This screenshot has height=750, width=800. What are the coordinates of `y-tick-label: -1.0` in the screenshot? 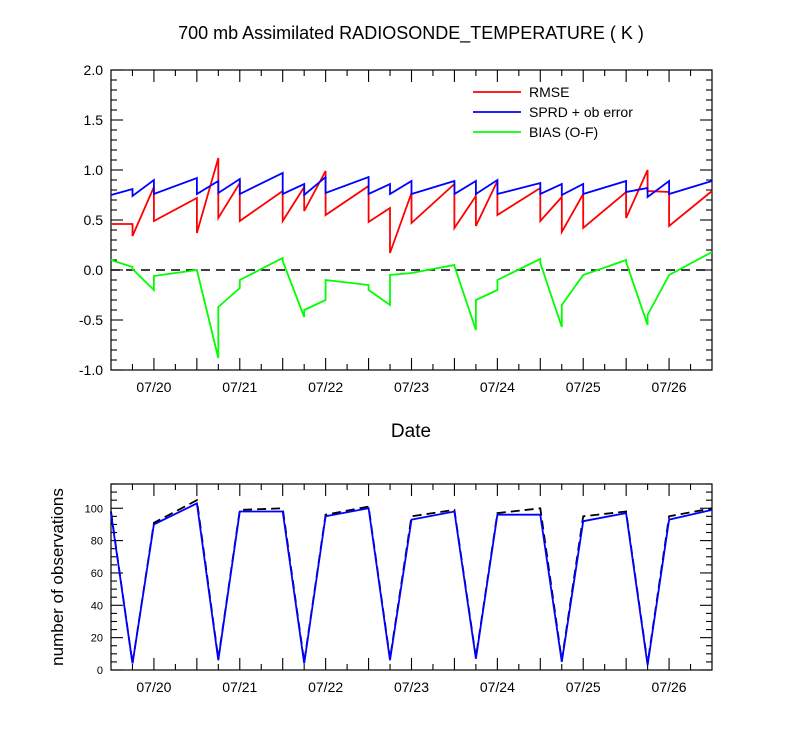 It's located at (91, 370).